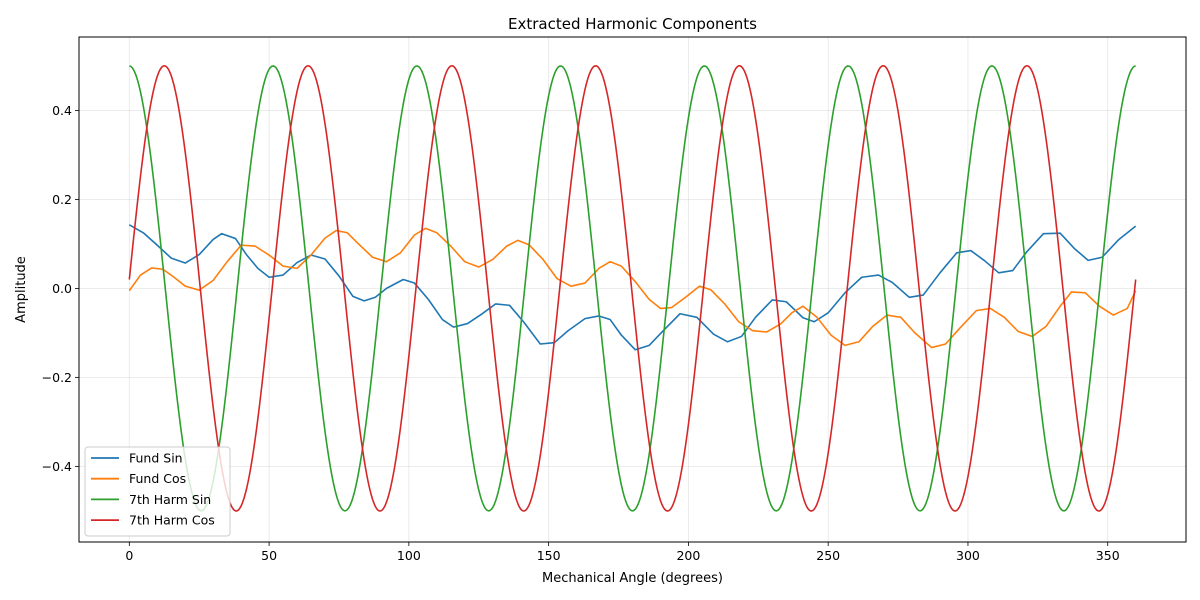 Image resolution: width=1200 pixels, height=600 pixels. Describe the element at coordinates (21, 289) in the screenshot. I see `y-axis-label: Amplitude` at that location.